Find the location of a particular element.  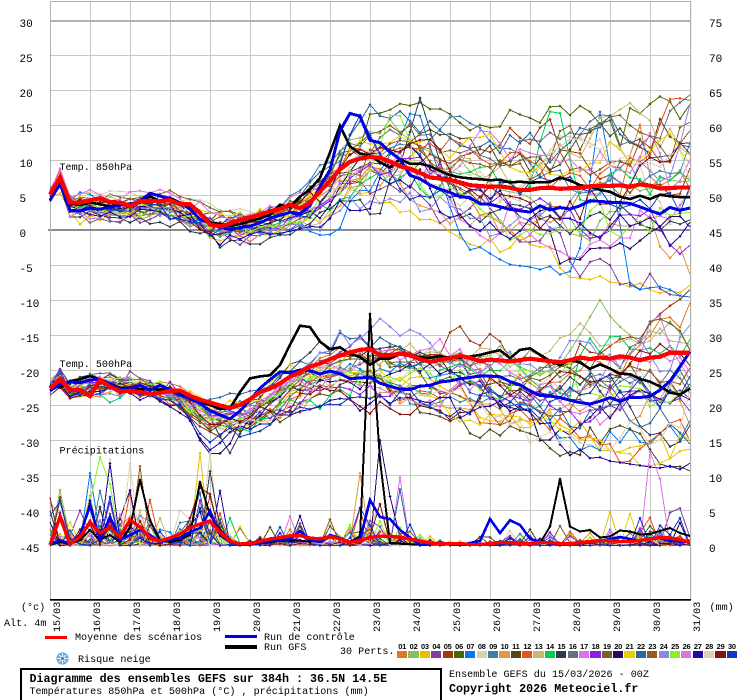

svg-text: 18/03 is located at coordinates (178, 617).